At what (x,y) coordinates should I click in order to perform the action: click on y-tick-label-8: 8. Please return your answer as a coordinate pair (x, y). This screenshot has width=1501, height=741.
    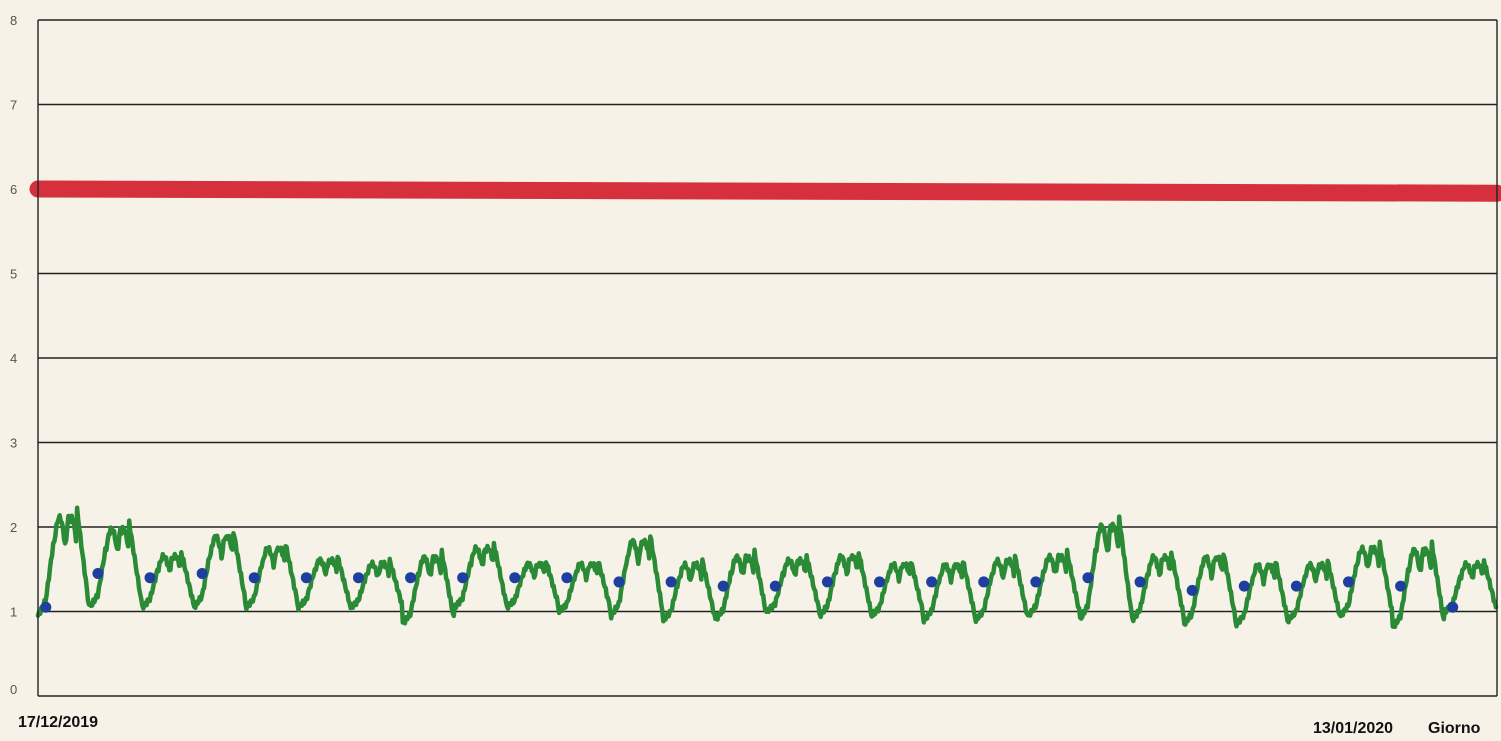
    Looking at the image, I should click on (13, 20).